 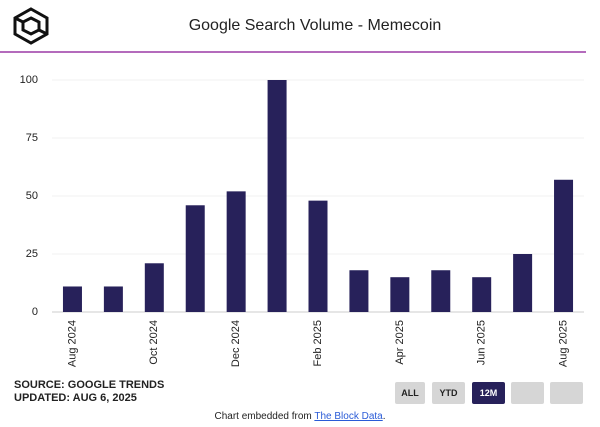 I want to click on x-tick-label: Aug 2025, so click(x=563, y=343).